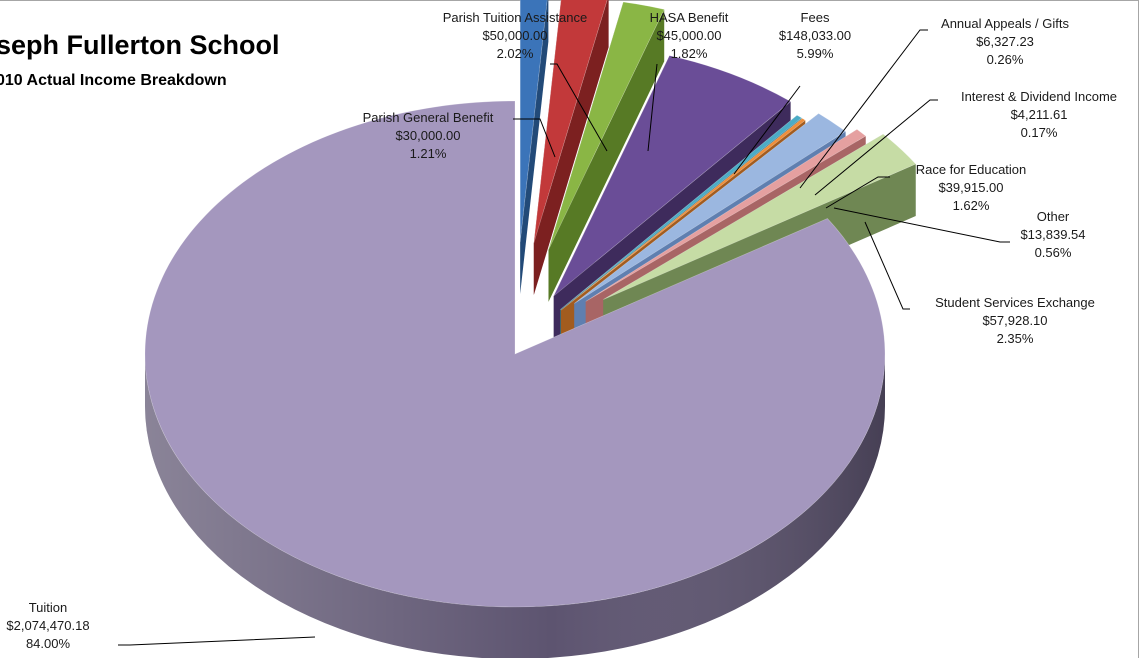 This screenshot has width=1139, height=658. I want to click on slice-race, so click(710, 208).